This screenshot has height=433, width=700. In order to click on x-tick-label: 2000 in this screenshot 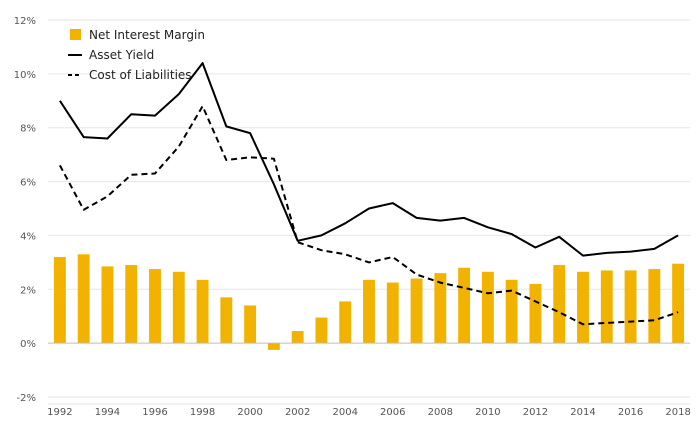, I will do `click(249, 412)`.